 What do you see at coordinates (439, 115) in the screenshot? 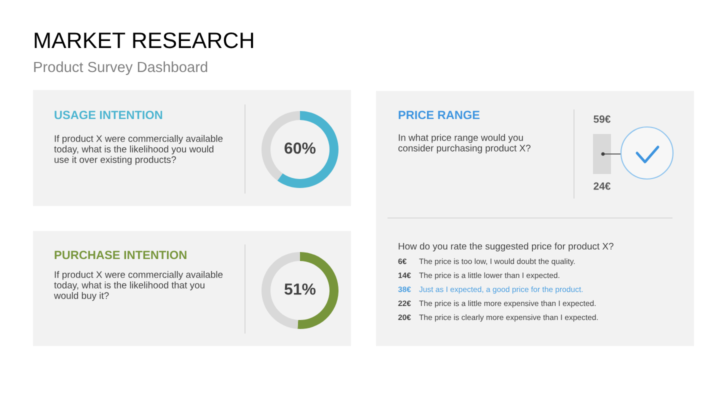
I see `text: PRICE RANGE` at bounding box center [439, 115].